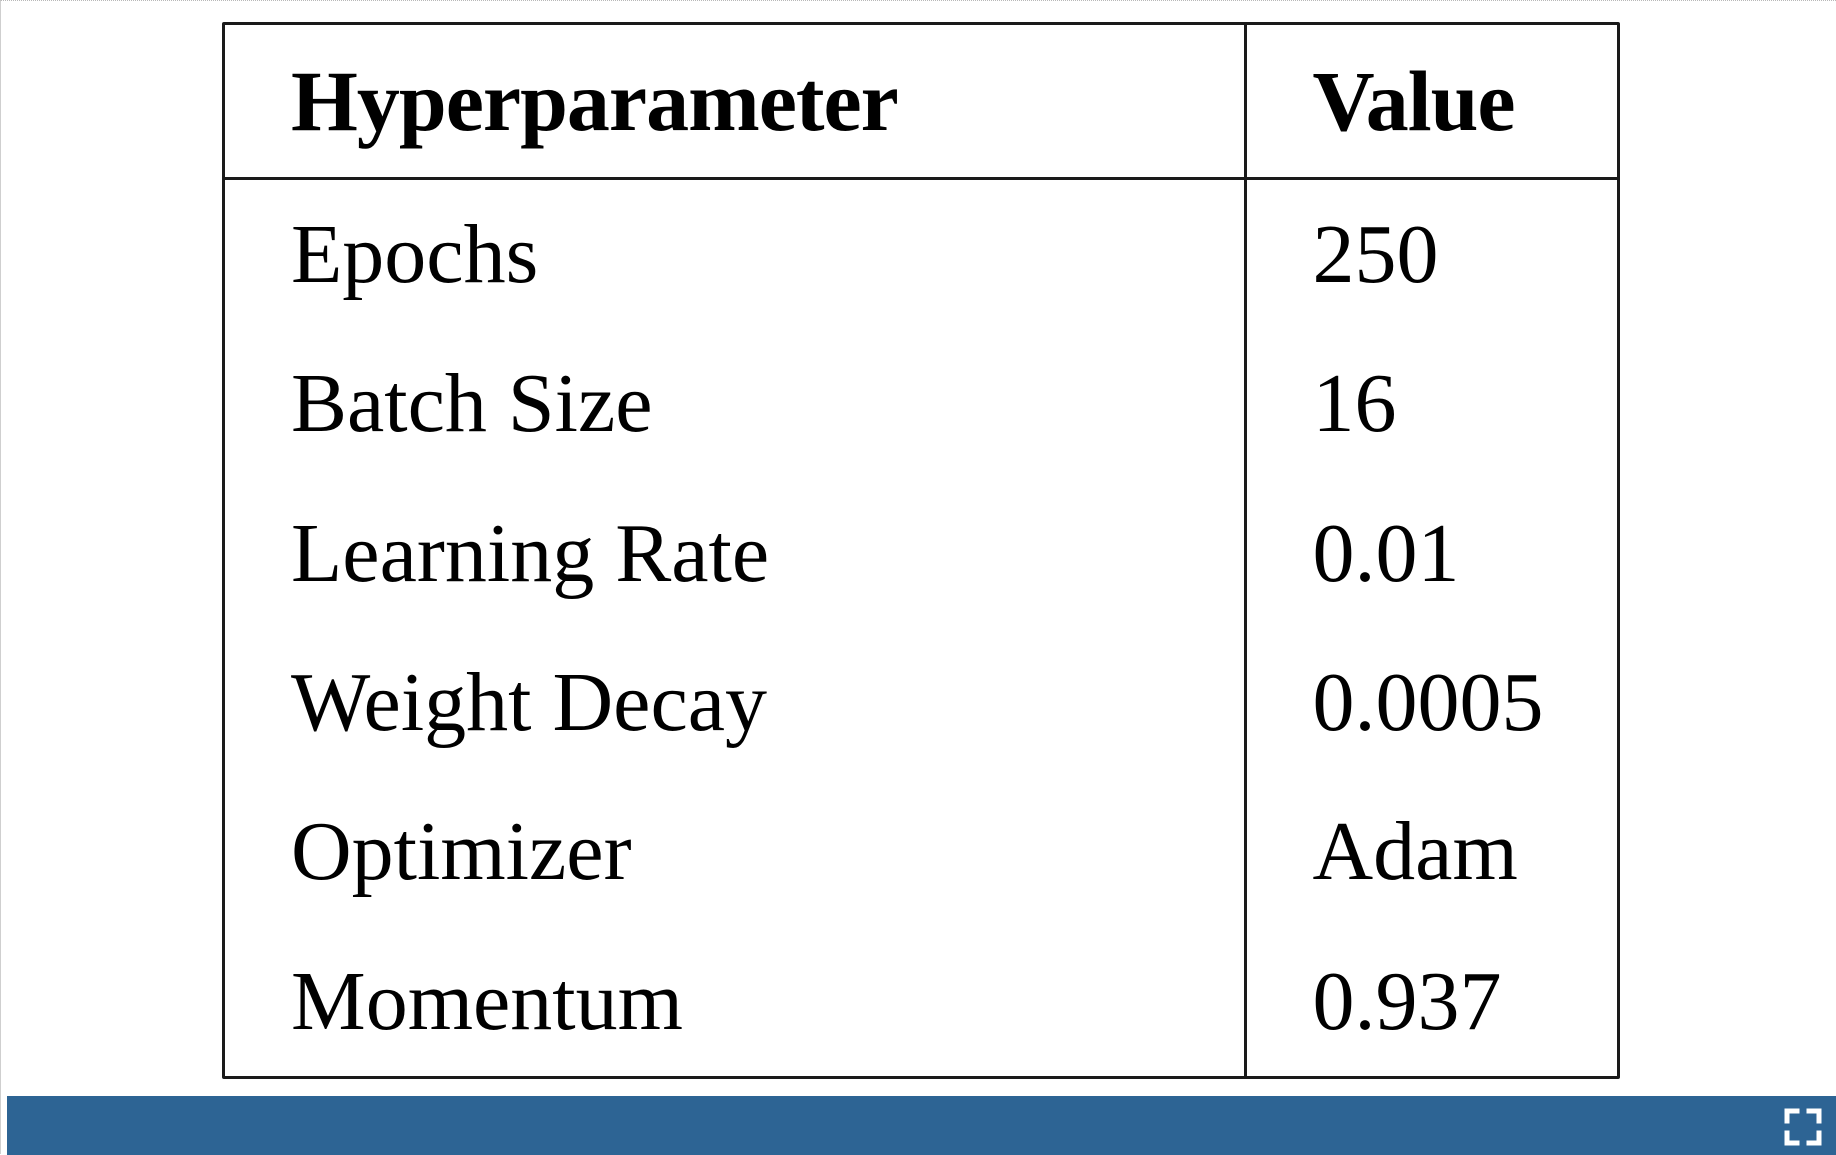 The height and width of the screenshot is (1155, 1836). I want to click on header-hyperparameter: Hyperparameter, so click(736, 102).